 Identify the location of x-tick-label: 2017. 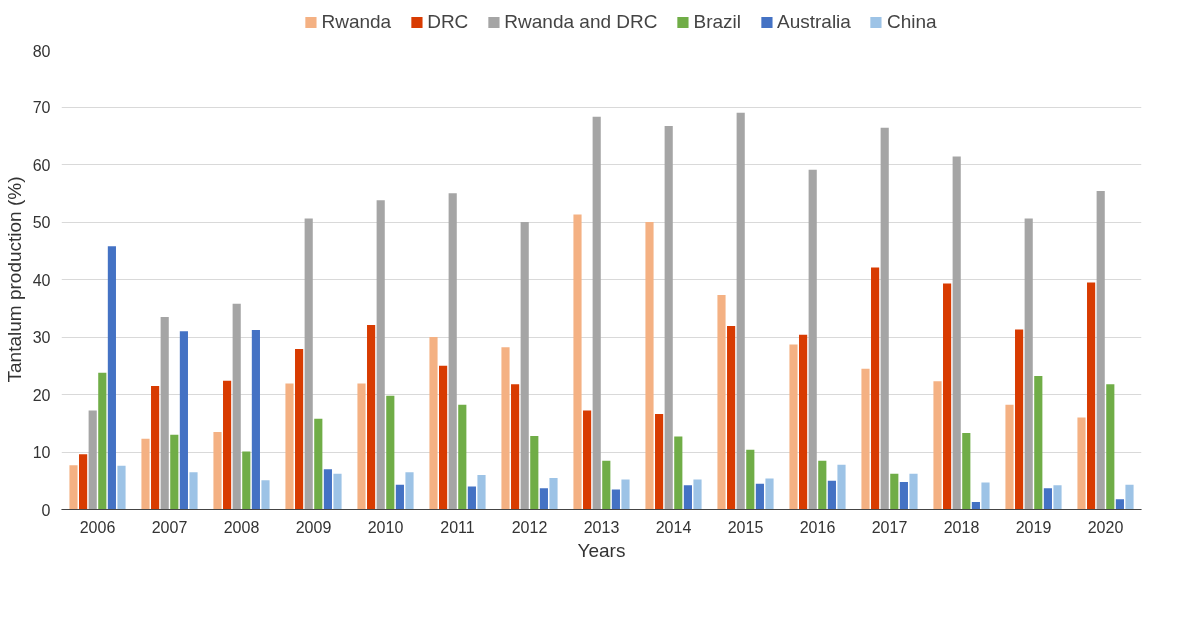
(889, 527).